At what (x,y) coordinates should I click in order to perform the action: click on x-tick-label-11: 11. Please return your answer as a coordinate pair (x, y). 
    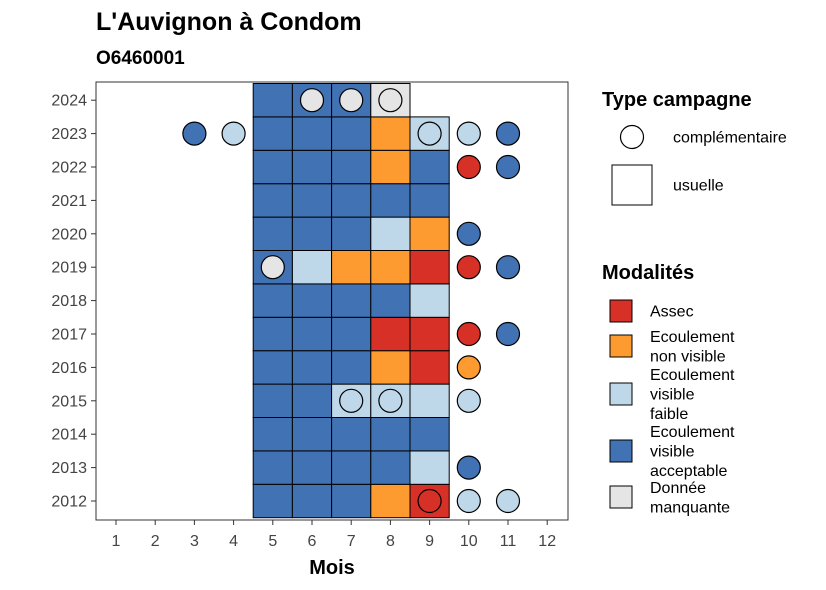
    Looking at the image, I should click on (508, 541).